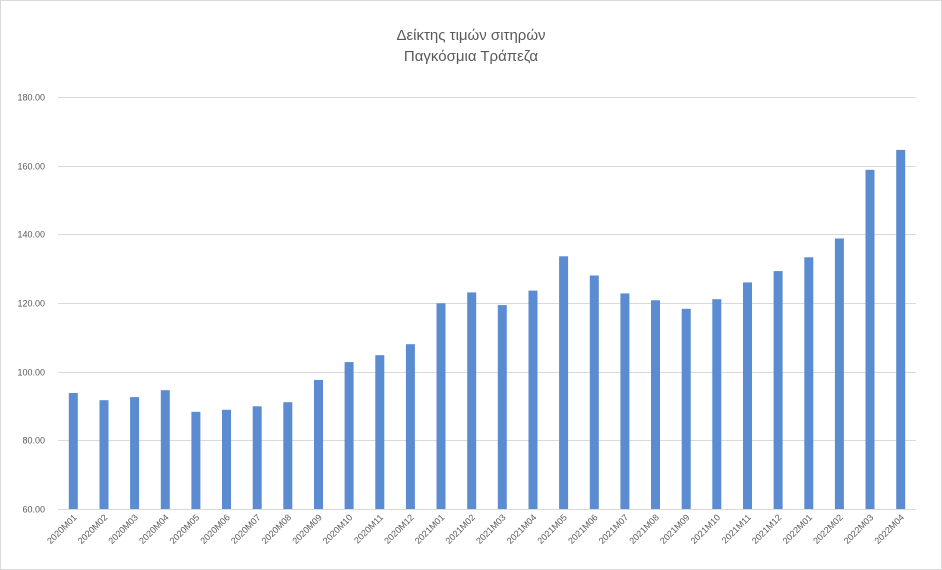 The image size is (942, 570). I want to click on y-tick-label: 80.00, so click(33, 441).